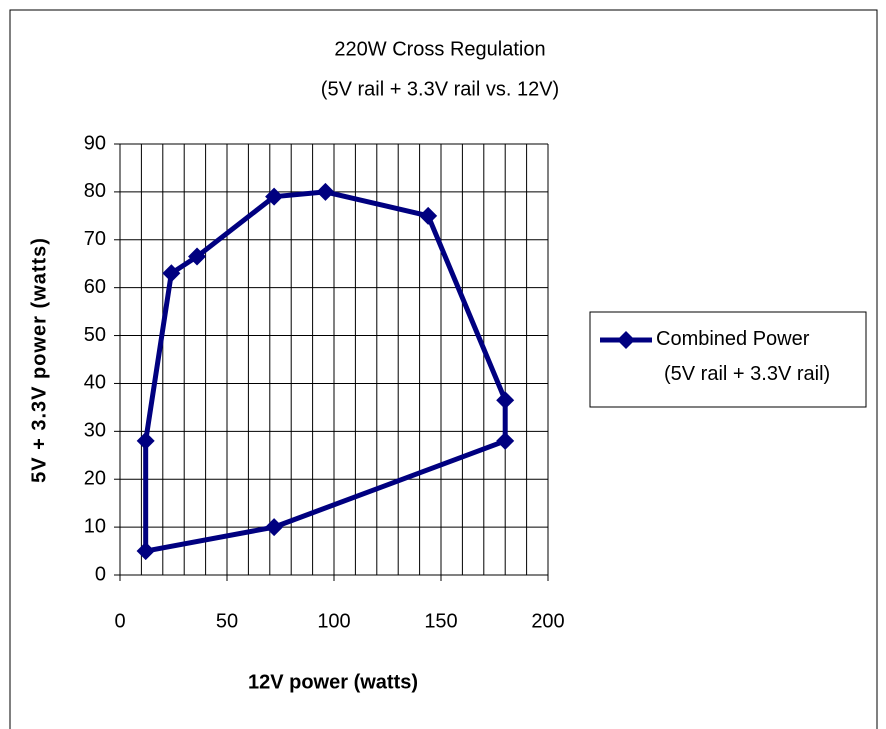 This screenshot has width=886, height=729. I want to click on legend-marker, so click(626, 340).